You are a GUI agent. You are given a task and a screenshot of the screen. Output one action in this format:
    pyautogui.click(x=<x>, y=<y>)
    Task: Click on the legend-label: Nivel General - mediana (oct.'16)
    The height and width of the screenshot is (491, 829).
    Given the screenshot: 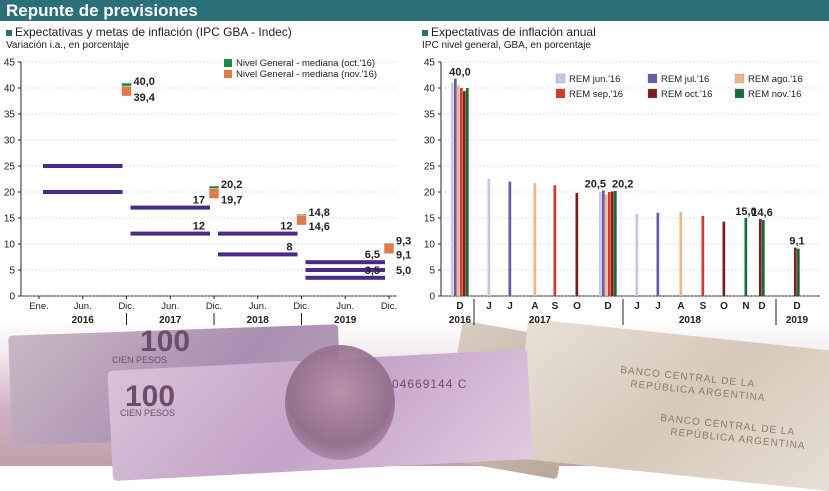 What is the action you would take?
    pyautogui.click(x=305, y=63)
    